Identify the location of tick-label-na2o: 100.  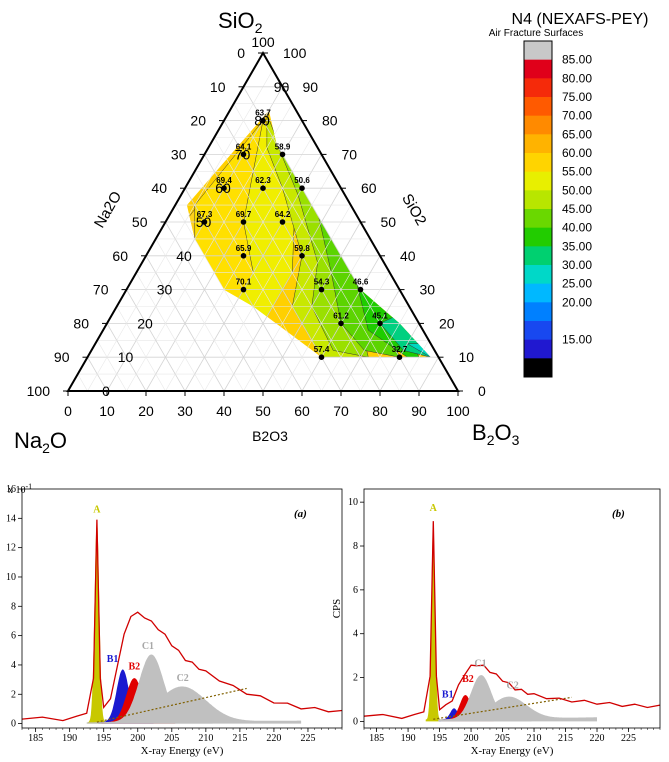
(39, 391).